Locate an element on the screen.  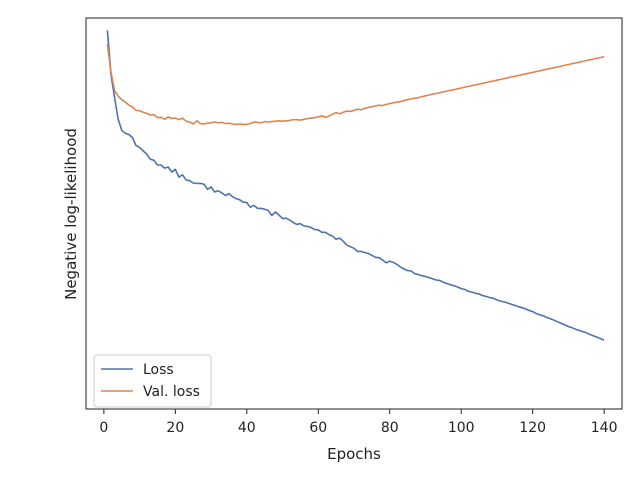
x-axis-ticks: 0 20 40 60 80 100 120 140 is located at coordinates (358, 422).